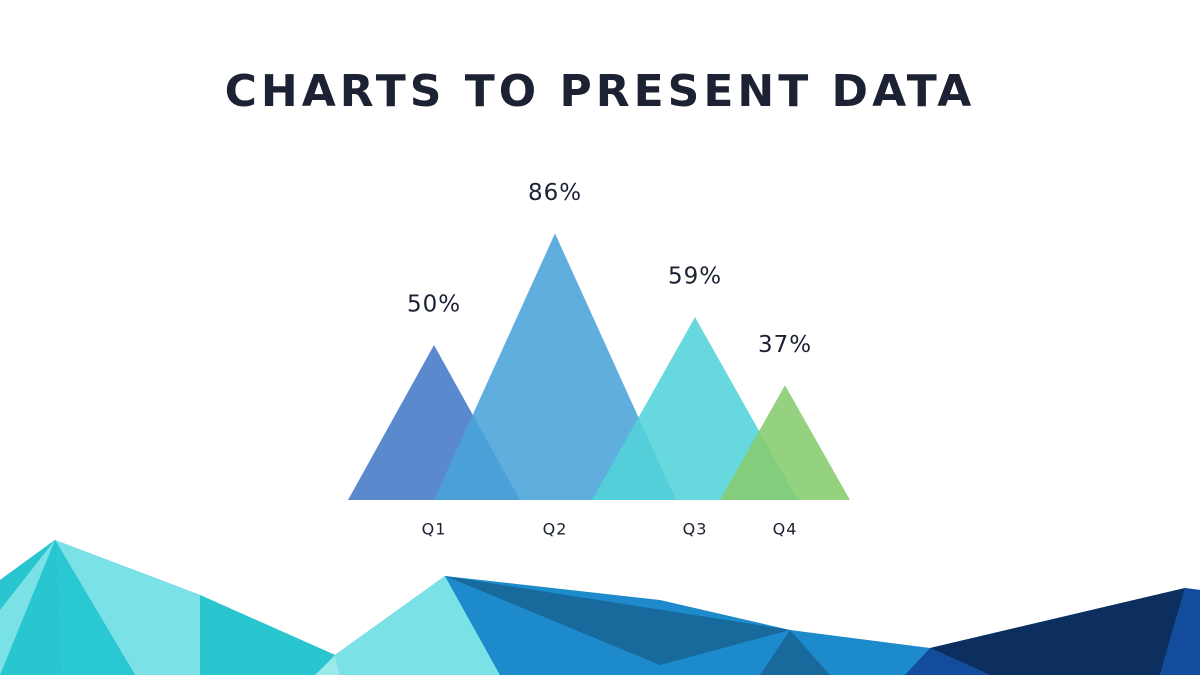 The width and height of the screenshot is (1200, 675). Describe the element at coordinates (695, 277) in the screenshot. I see `value-label: 59%` at that location.